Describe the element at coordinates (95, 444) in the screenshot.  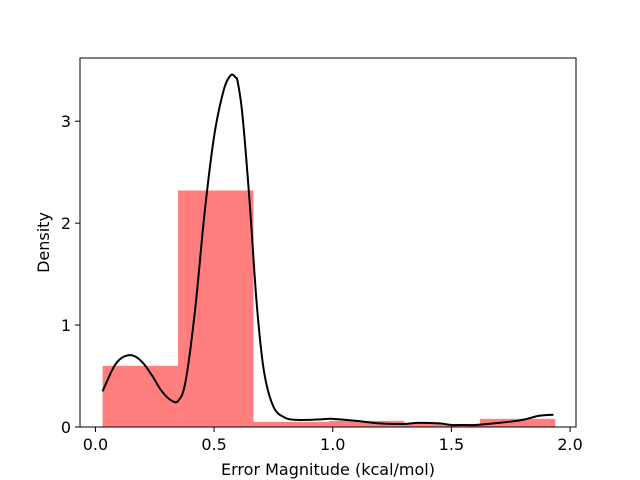
I see `x-tick-label: 0.0` at that location.